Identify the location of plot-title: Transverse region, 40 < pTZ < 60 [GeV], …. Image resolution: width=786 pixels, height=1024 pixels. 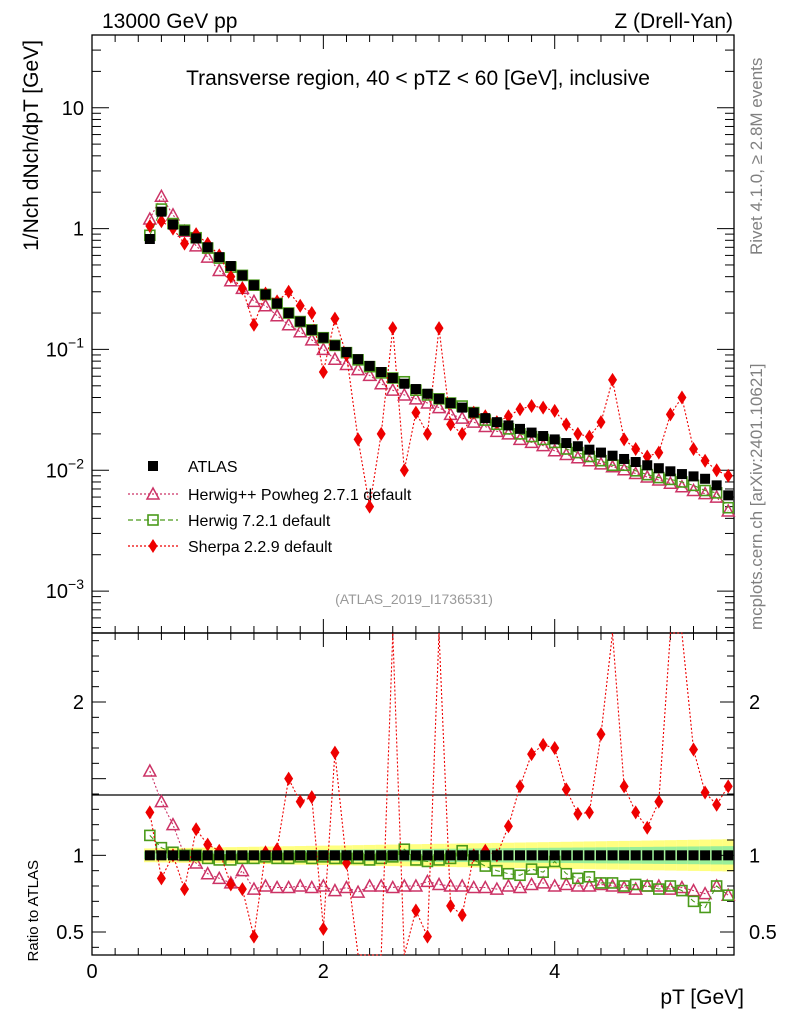
(418, 78).